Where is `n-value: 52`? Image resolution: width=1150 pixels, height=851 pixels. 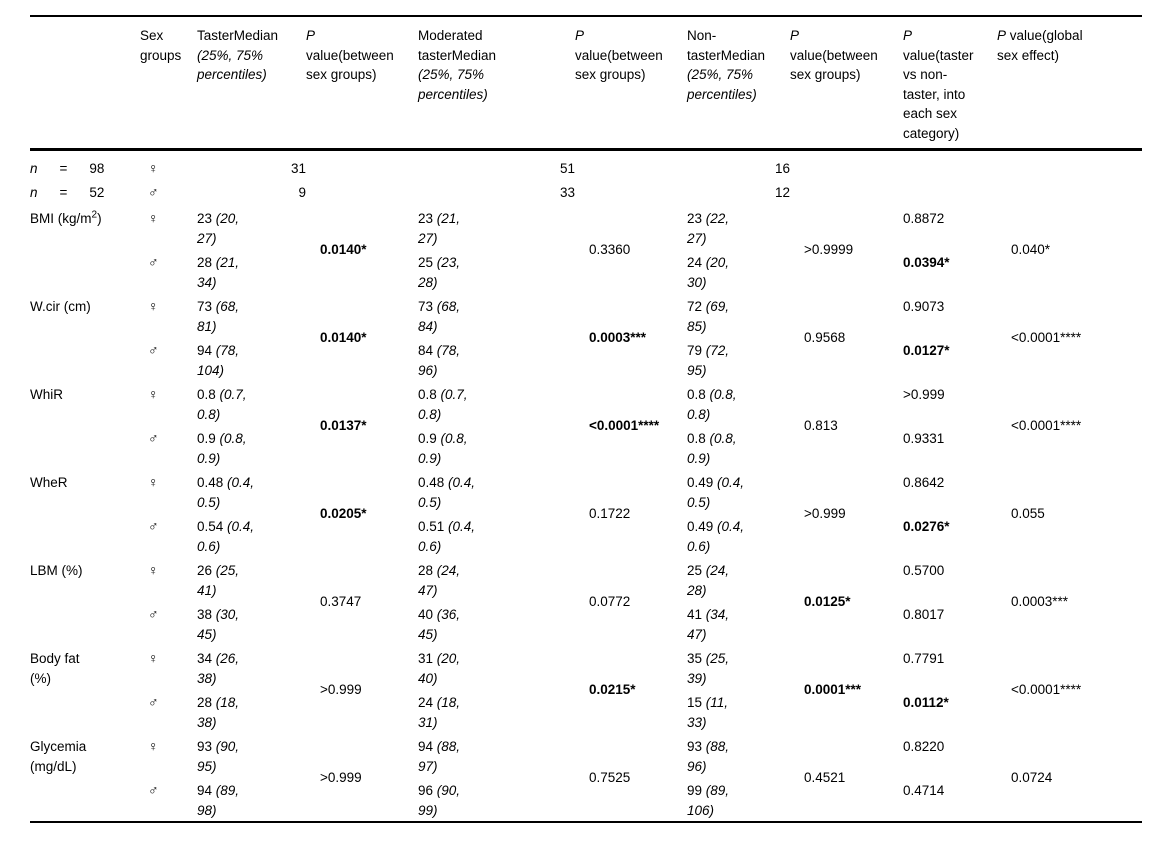 n-value: 52 is located at coordinates (97, 192).